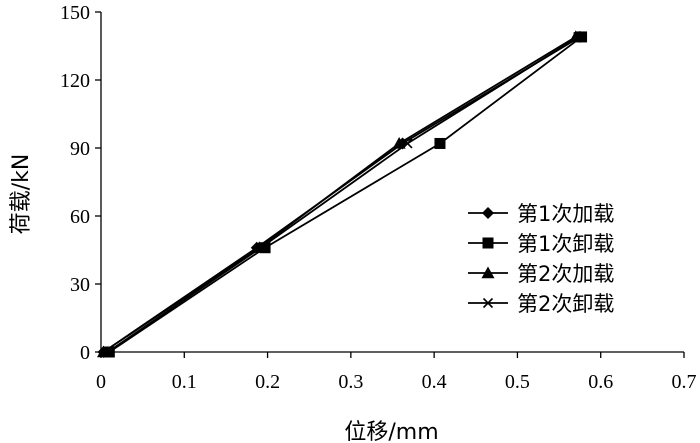 Image resolution: width=700 pixels, height=443 pixels. What do you see at coordinates (75, 81) in the screenshot?
I see `y-tick-label: 120` at bounding box center [75, 81].